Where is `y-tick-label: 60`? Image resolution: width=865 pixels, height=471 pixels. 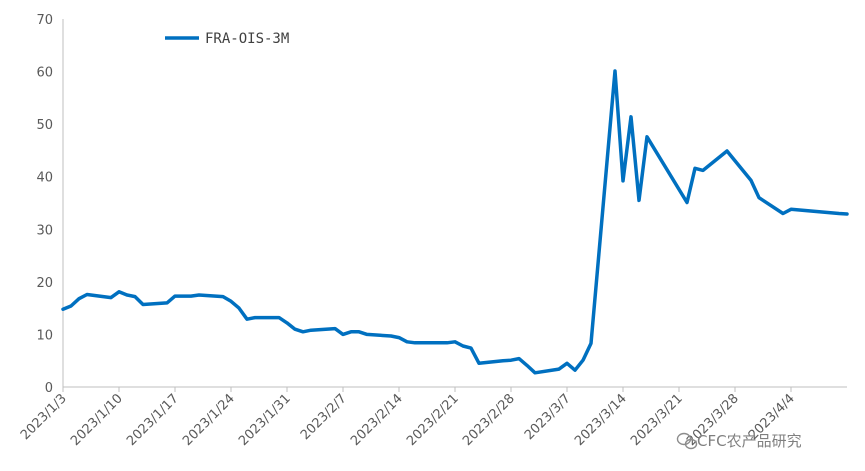 y-tick-label: 60 is located at coordinates (44, 73).